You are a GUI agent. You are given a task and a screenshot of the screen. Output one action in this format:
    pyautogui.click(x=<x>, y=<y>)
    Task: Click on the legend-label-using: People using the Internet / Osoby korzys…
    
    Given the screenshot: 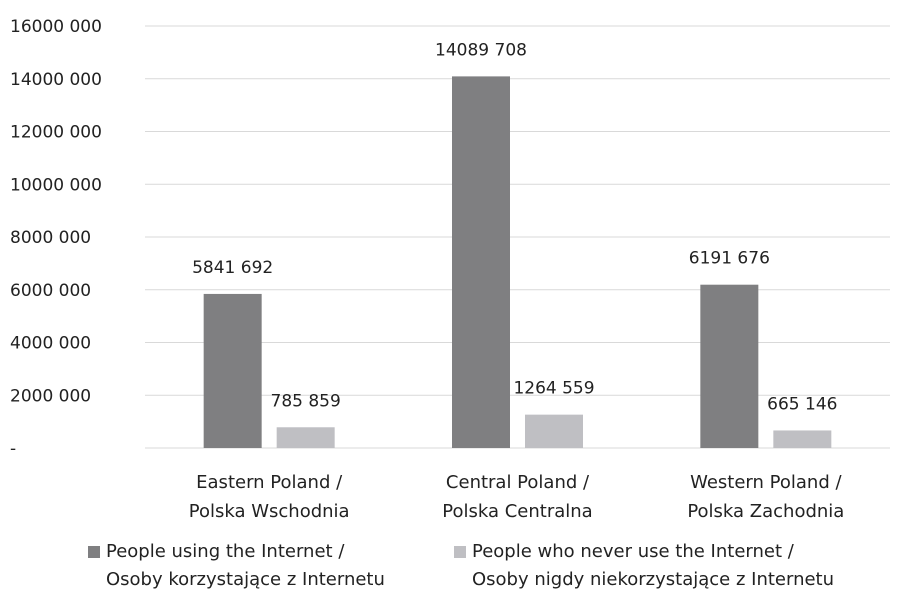 What is the action you would take?
    pyautogui.click(x=245, y=565)
    